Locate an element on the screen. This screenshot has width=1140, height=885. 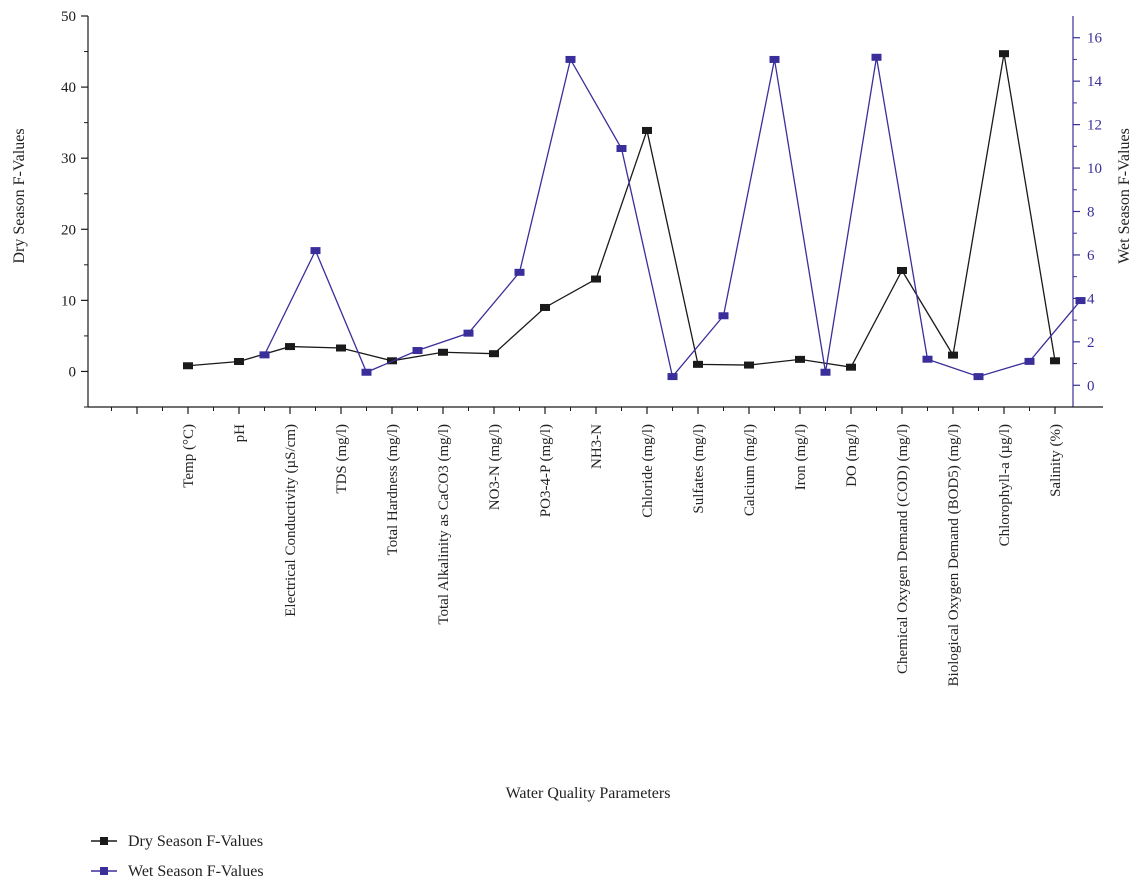
y-axis-right-title: Wet Season F-Values is located at coordinates (1124, 196).